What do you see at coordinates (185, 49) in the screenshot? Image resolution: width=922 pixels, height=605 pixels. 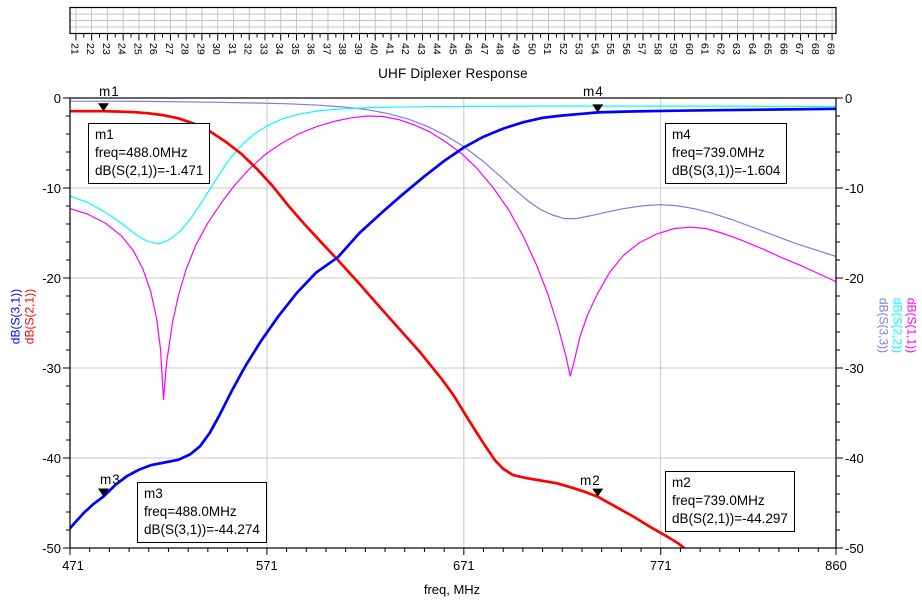 I see `channel-number: 28` at bounding box center [185, 49].